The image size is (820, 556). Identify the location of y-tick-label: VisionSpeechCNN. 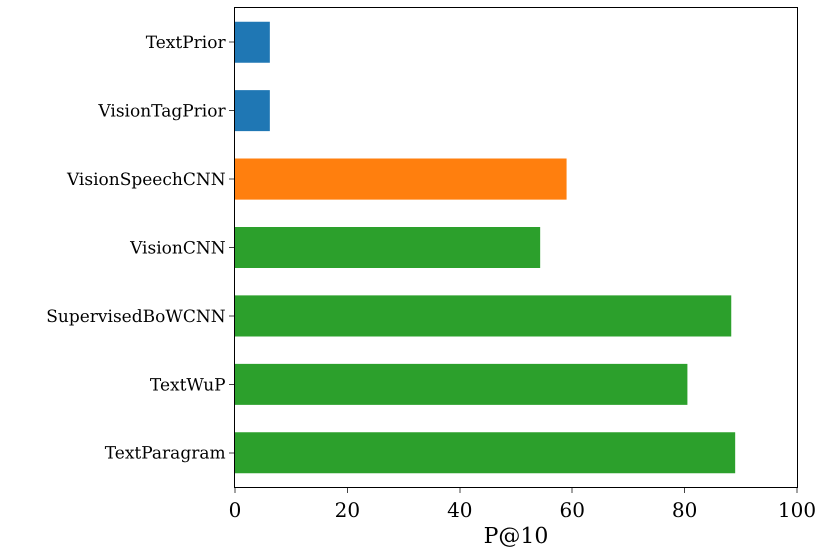
(146, 180).